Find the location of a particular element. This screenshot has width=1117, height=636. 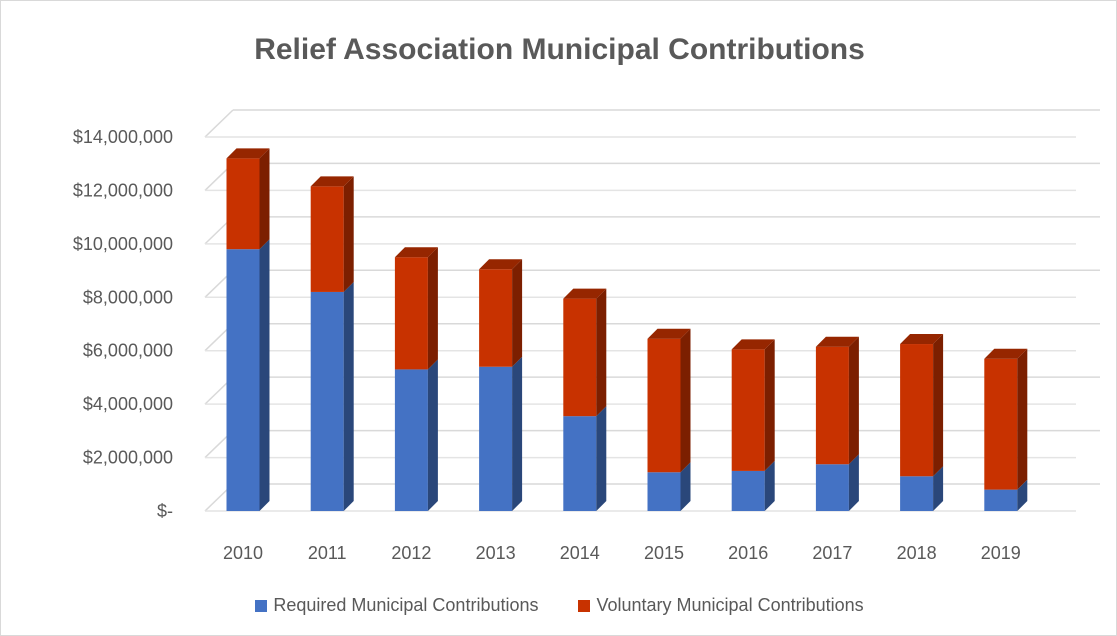

bar-2019-required is located at coordinates (1001, 500).